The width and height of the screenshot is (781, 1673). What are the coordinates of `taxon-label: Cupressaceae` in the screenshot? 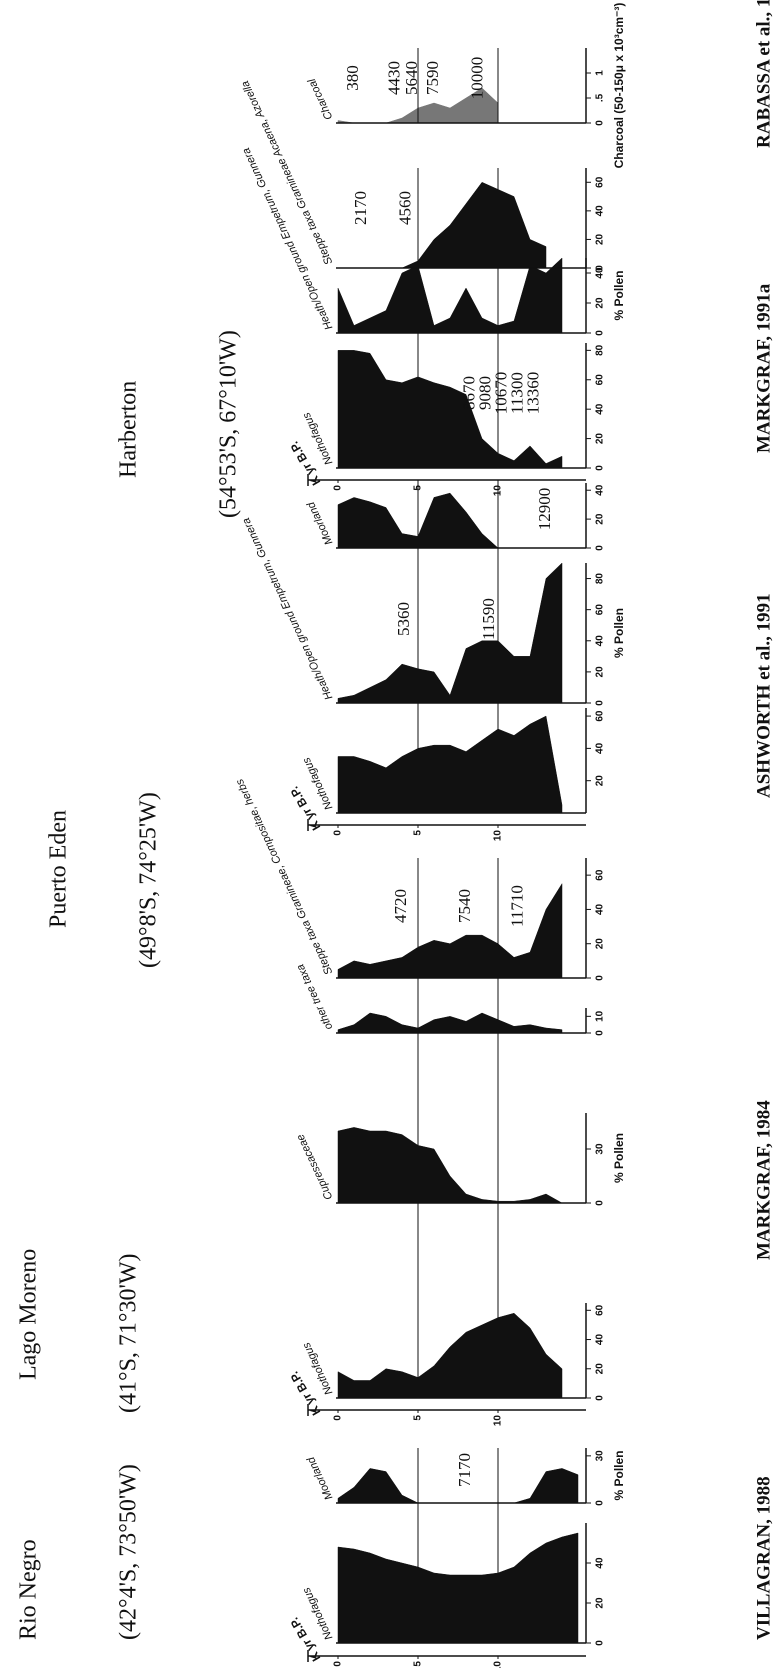 It's located at (314, 1166).